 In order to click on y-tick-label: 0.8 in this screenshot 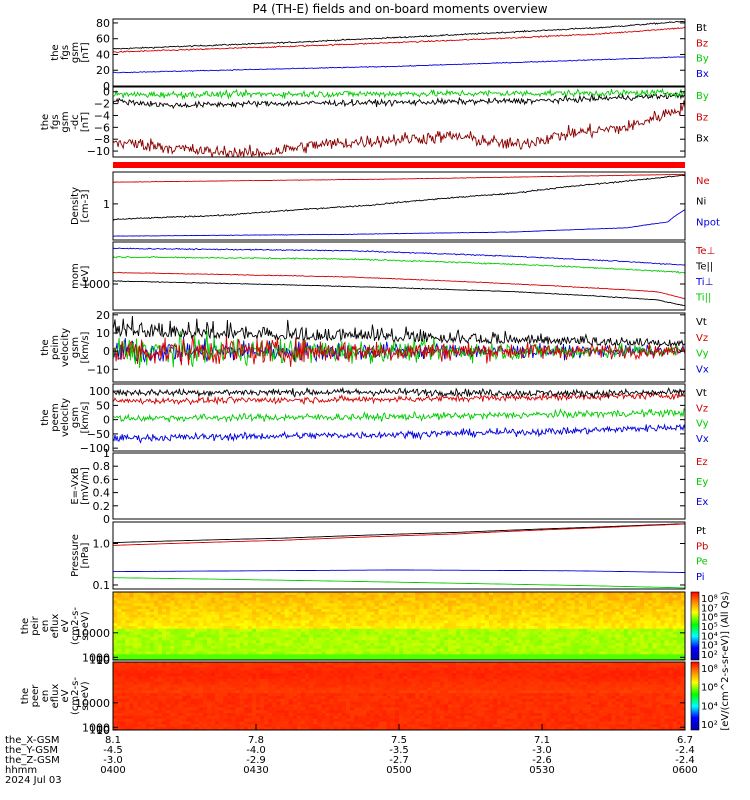, I will do `click(102, 466)`.